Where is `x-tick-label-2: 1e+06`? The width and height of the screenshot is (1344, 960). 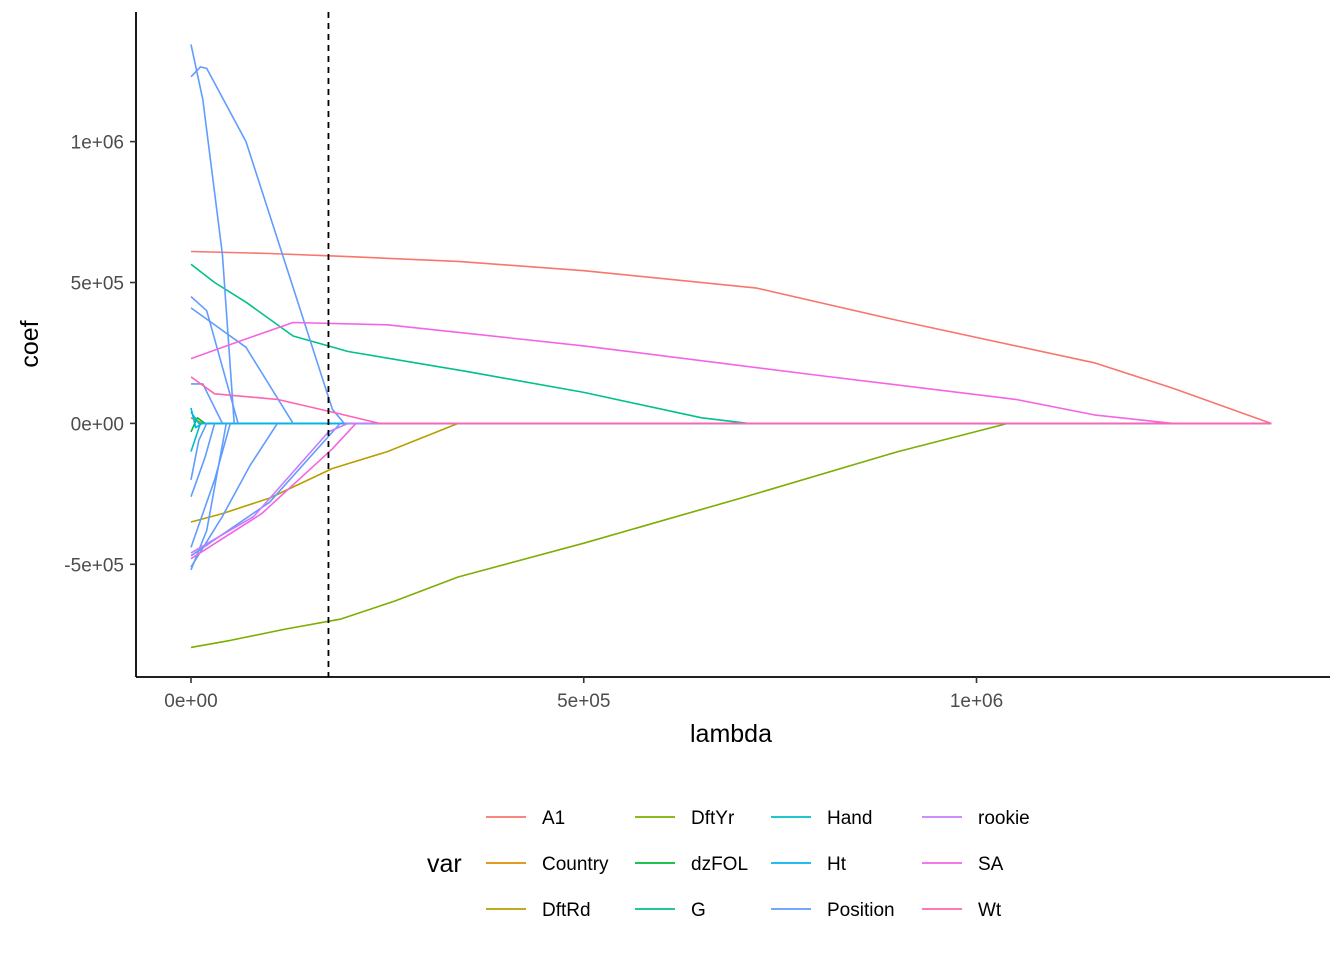 x-tick-label-2: 1e+06 is located at coordinates (976, 701).